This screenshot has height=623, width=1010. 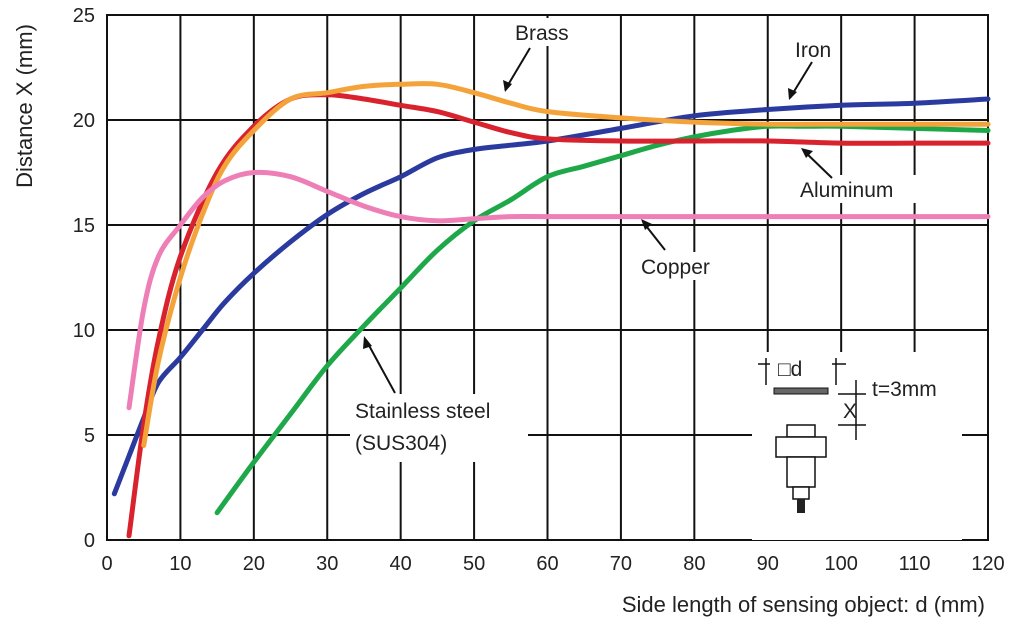 What do you see at coordinates (621, 564) in the screenshot?
I see `x-tick-label: 70` at bounding box center [621, 564].